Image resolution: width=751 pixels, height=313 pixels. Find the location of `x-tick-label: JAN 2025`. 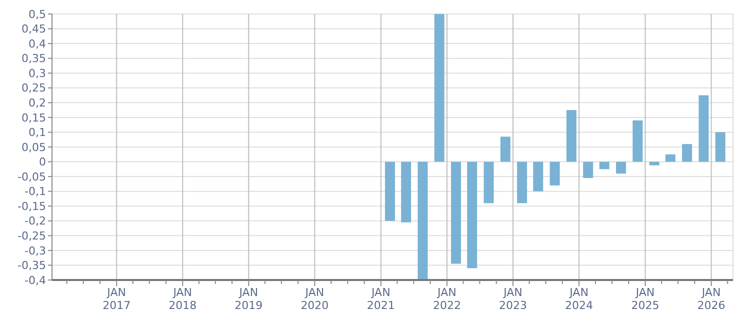

x-tick-label: JAN 2025 is located at coordinates (645, 299).